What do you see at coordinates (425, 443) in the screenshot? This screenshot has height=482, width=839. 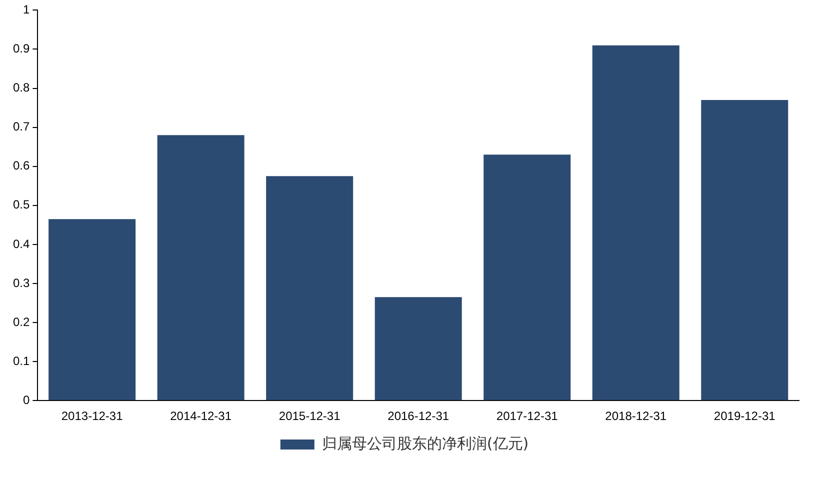 I see `legend-label: 归属母公司股东的净利润(亿元)` at bounding box center [425, 443].